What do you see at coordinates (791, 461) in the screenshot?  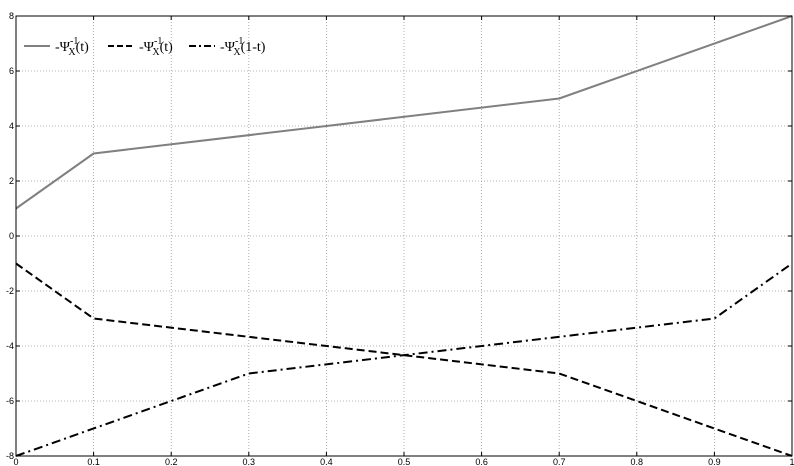 I see `x-tick-label: 1` at bounding box center [791, 461].